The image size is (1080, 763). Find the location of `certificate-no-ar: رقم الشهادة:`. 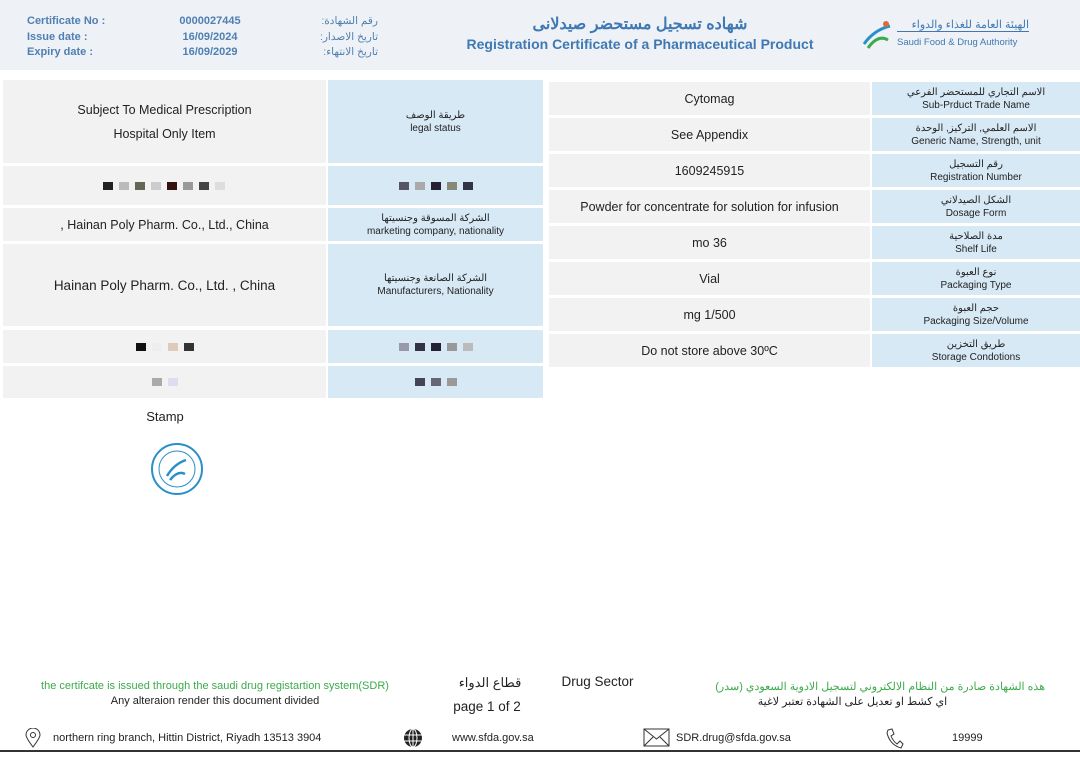

certificate-no-ar: رقم الشهادة: is located at coordinates (349, 21).